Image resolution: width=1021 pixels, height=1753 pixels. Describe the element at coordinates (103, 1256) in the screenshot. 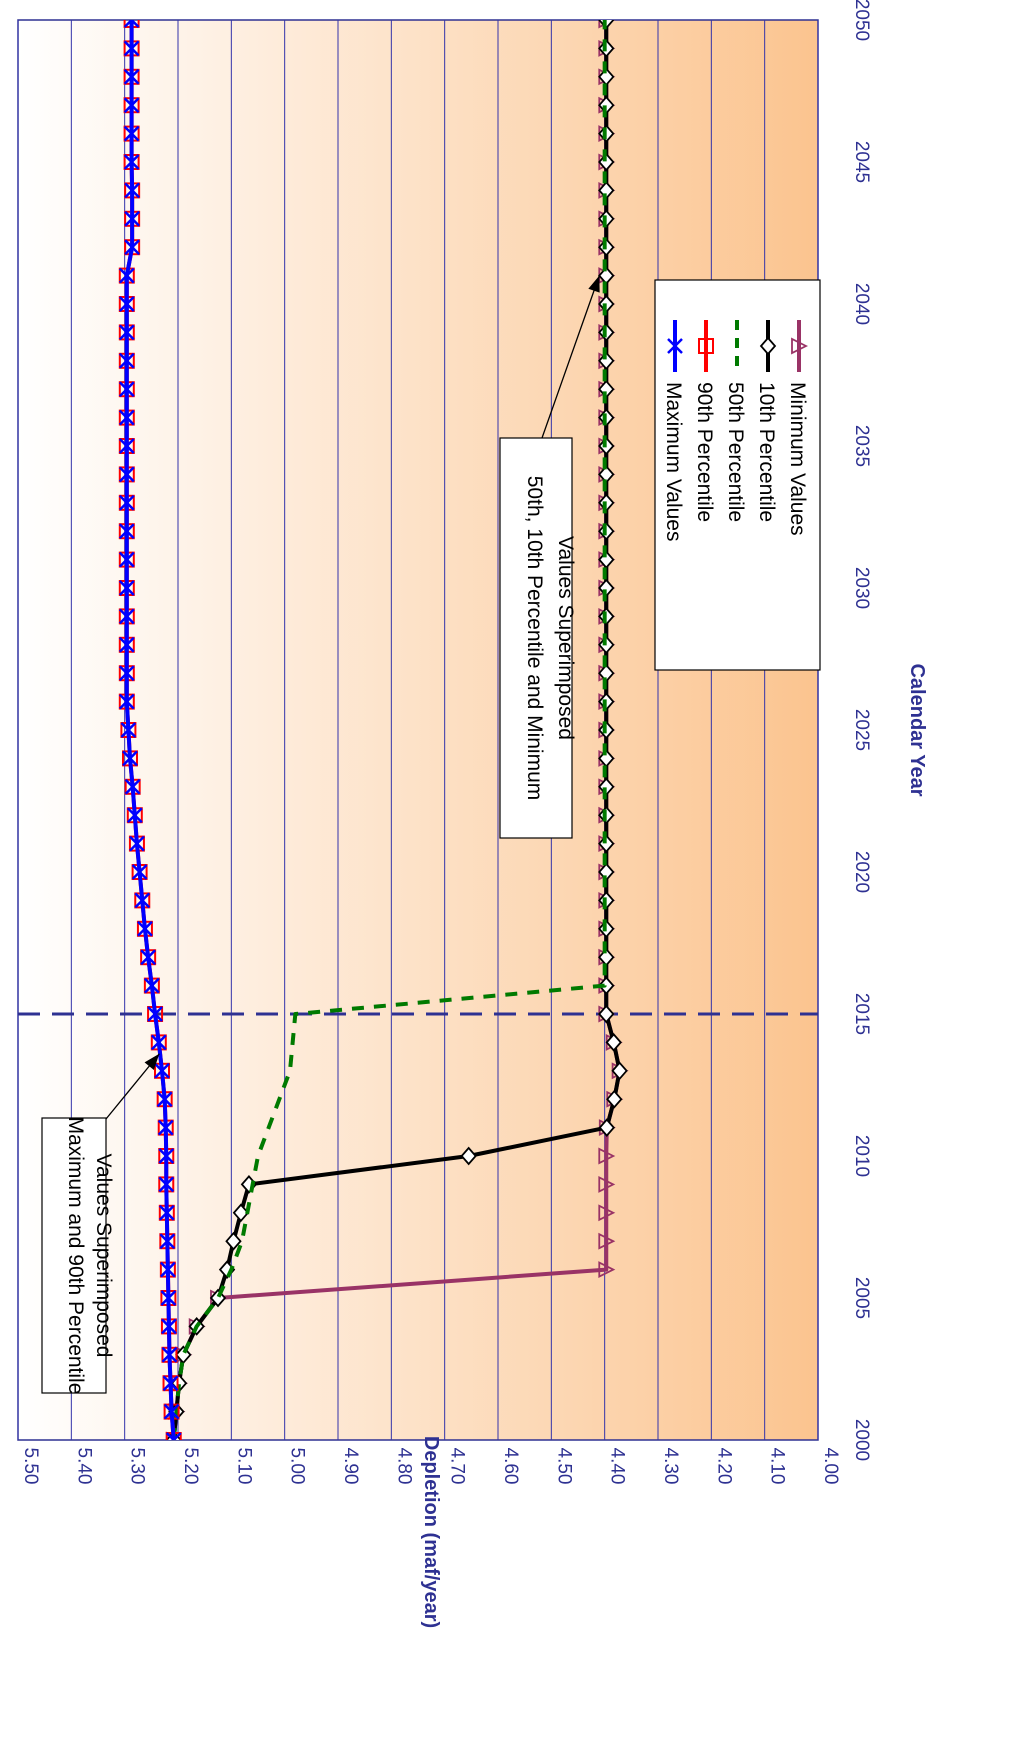

I see `annotation-text: Values Superimposed` at that location.